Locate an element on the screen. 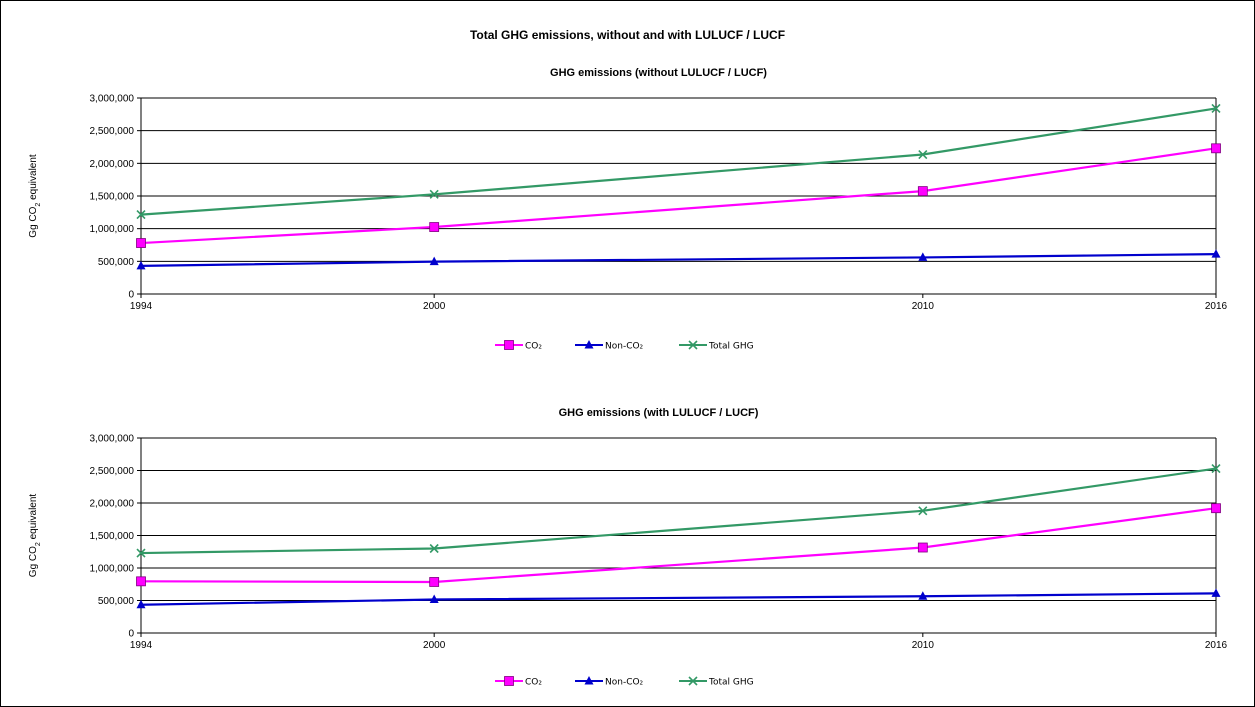 This screenshot has height=707, width=1255. chart-title: GHG emissions (with LULUCF / LUCF) is located at coordinates (659, 413).